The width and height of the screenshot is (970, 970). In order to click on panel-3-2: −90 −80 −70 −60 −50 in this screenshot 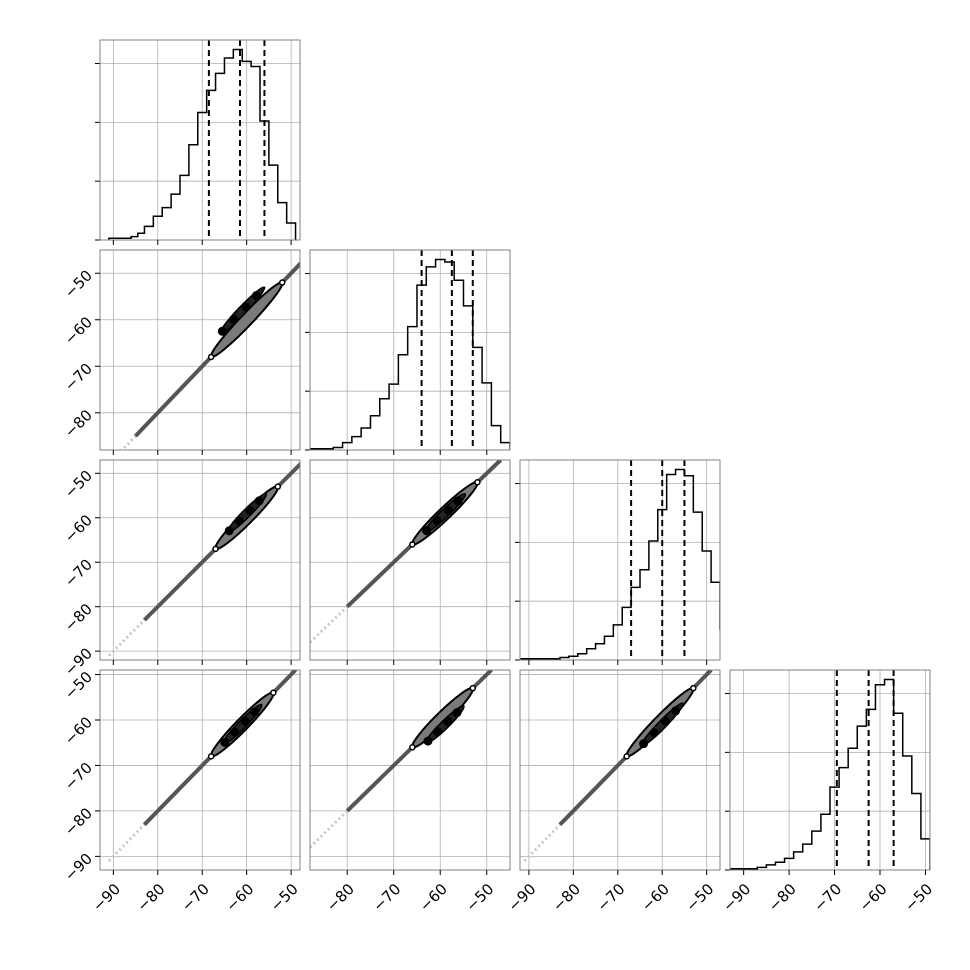, I will do `click(613, 792)`.